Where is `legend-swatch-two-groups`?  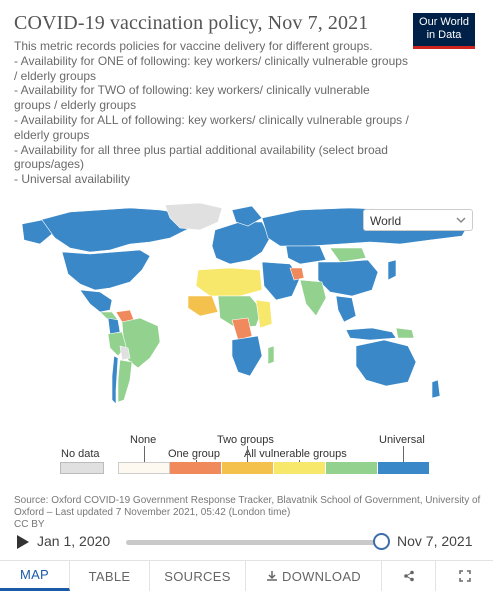 legend-swatch-two-groups is located at coordinates (248, 468).